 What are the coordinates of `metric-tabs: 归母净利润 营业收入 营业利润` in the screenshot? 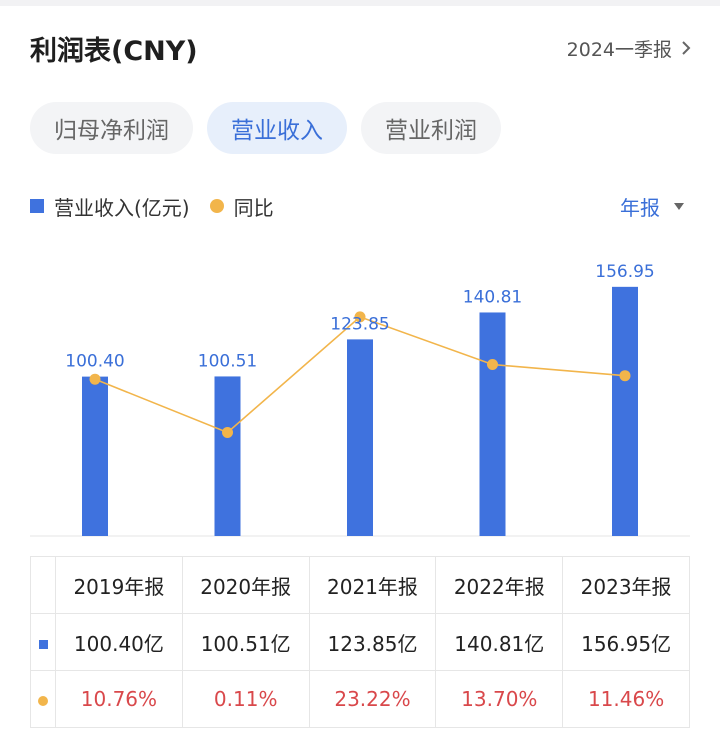 It's located at (265, 128).